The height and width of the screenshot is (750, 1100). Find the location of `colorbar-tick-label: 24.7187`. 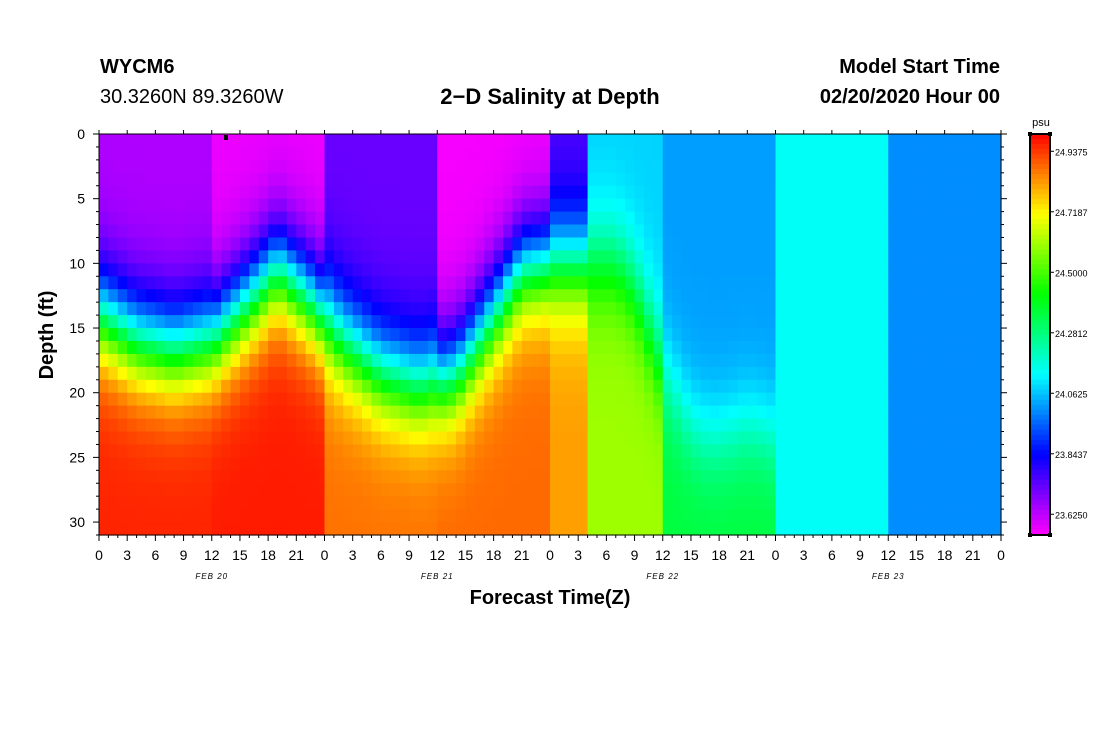

colorbar-tick-label: 24.7187 is located at coordinates (1071, 213).